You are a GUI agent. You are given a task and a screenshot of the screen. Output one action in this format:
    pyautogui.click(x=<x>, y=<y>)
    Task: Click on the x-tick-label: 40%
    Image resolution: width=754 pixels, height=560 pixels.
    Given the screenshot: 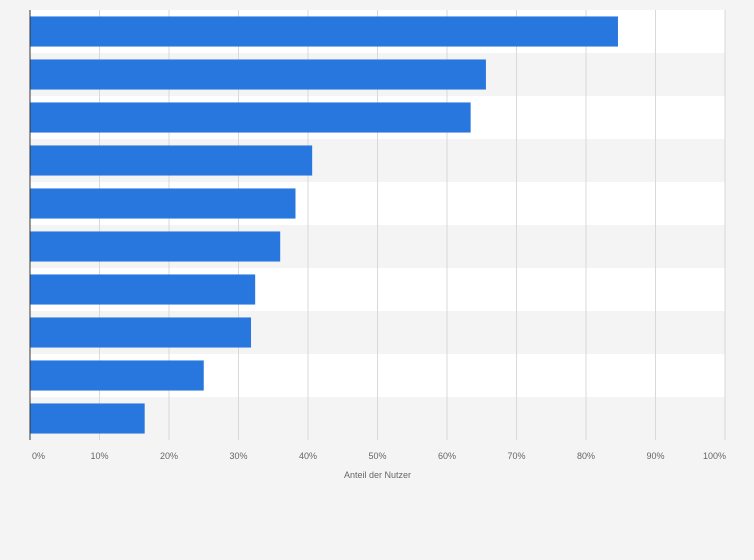 What is the action you would take?
    pyautogui.click(x=308, y=456)
    